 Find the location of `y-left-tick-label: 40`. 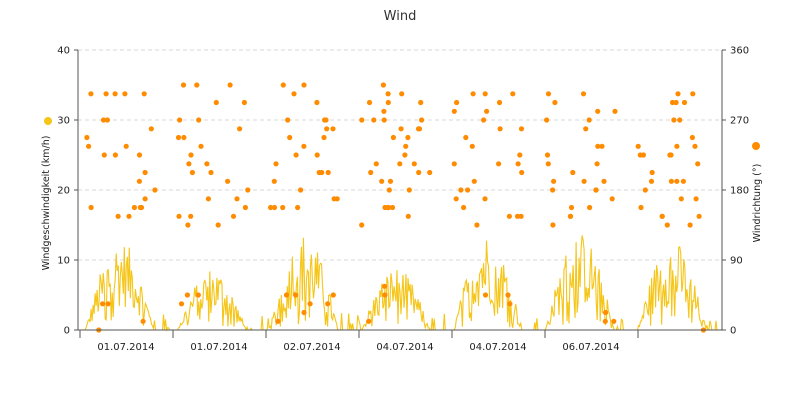

y-left-tick-label: 40 is located at coordinates (63, 51).